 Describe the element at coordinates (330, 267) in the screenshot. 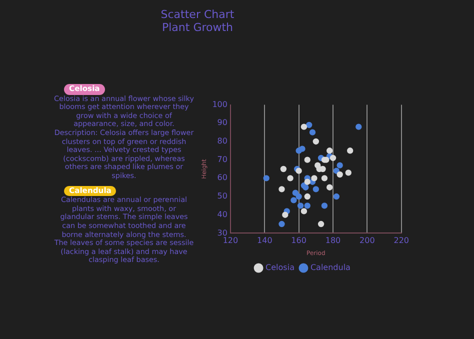

I see `legend-label: Calendula` at that location.